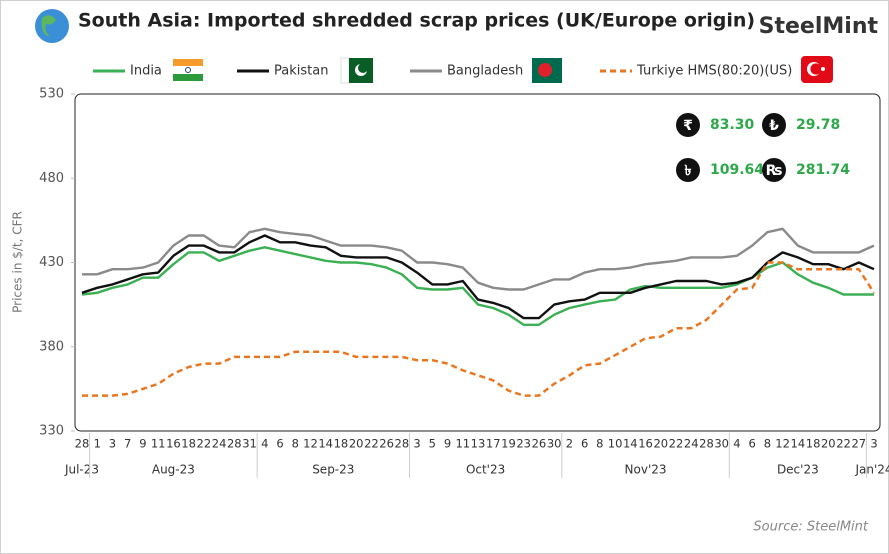 This screenshot has width=889, height=554. Describe the element at coordinates (547, 70) in the screenshot. I see `flag-bangladesh` at that location.